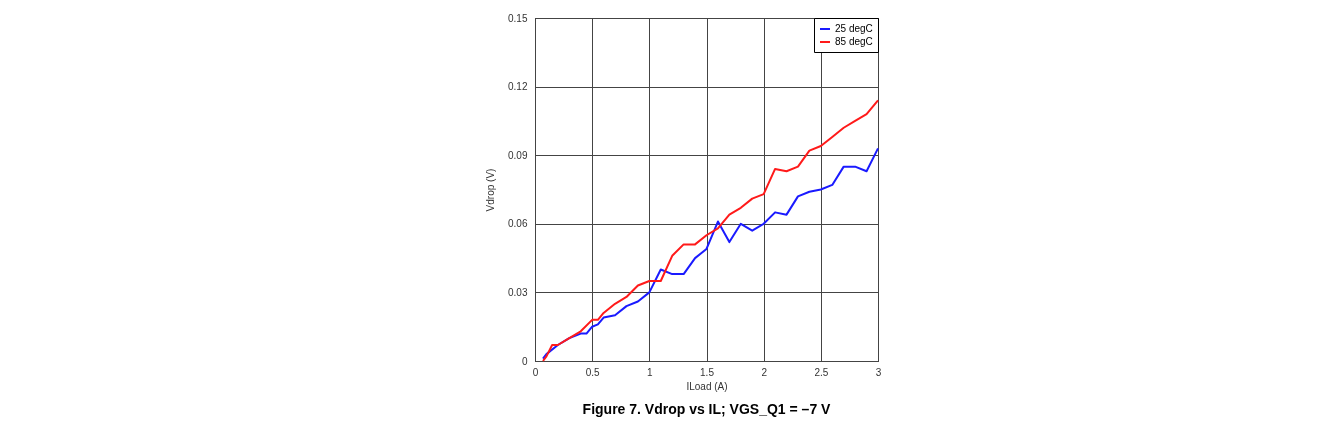 The width and height of the screenshot is (1343, 444). Describe the element at coordinates (491, 190) in the screenshot. I see `y-axis-title: Vdrop (V)` at that location.